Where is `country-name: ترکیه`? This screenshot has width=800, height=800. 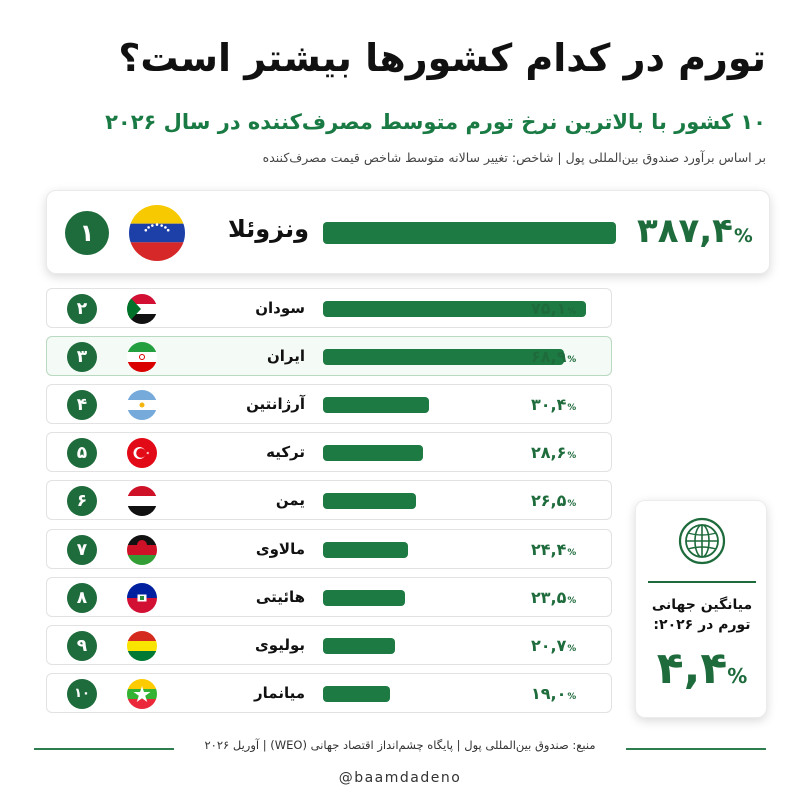
country-name: ترکیه is located at coordinates (285, 452).